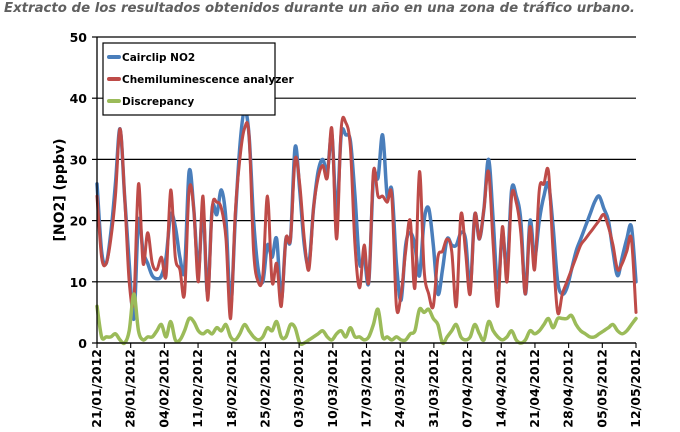 The width and height of the screenshot is (680, 432). What do you see at coordinates (534, 388) in the screenshot?
I see `x-tick-label: 21/04/2012` at bounding box center [534, 388].